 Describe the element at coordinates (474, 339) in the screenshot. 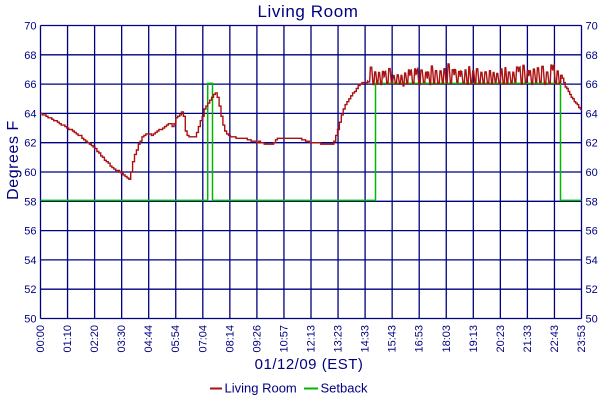

I see `svg-text: 19:13` at that location.